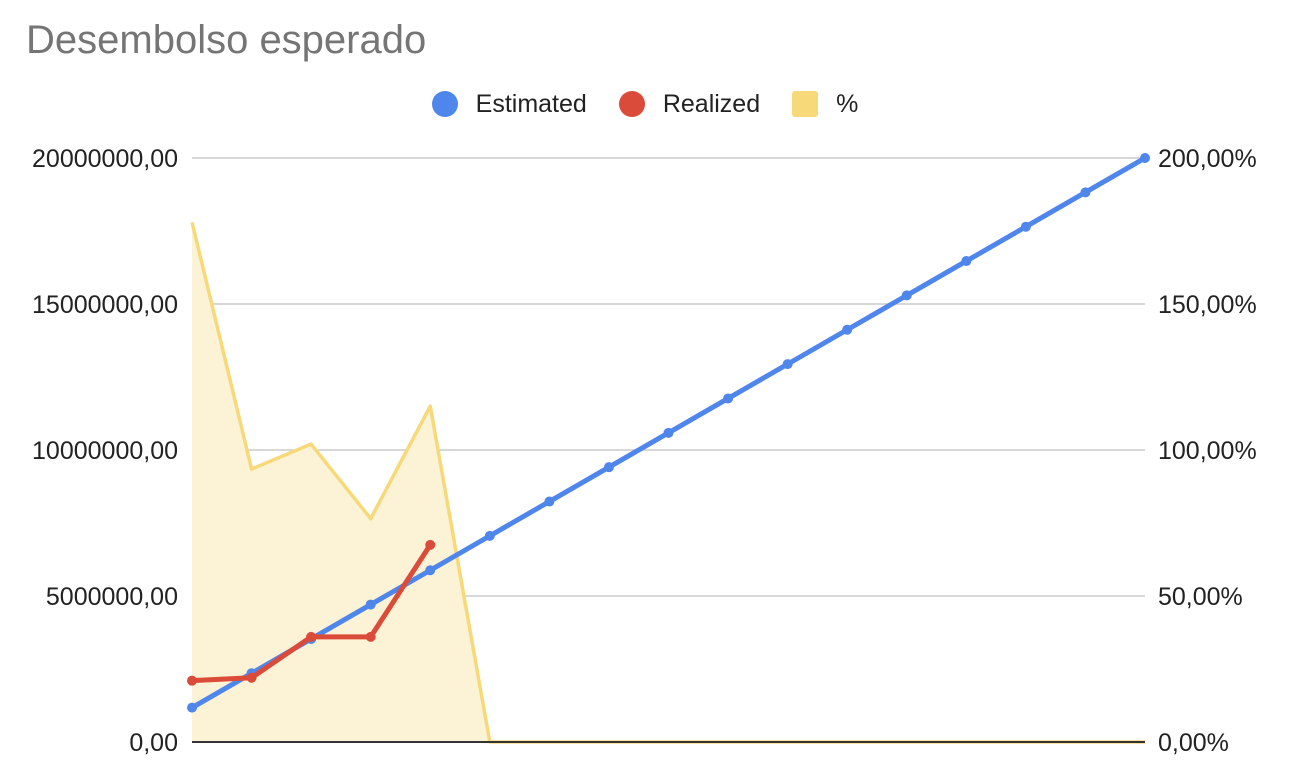 Image resolution: width=1290 pixels, height=776 pixels. I want to click on legend-marker-realized, so click(631, 104).